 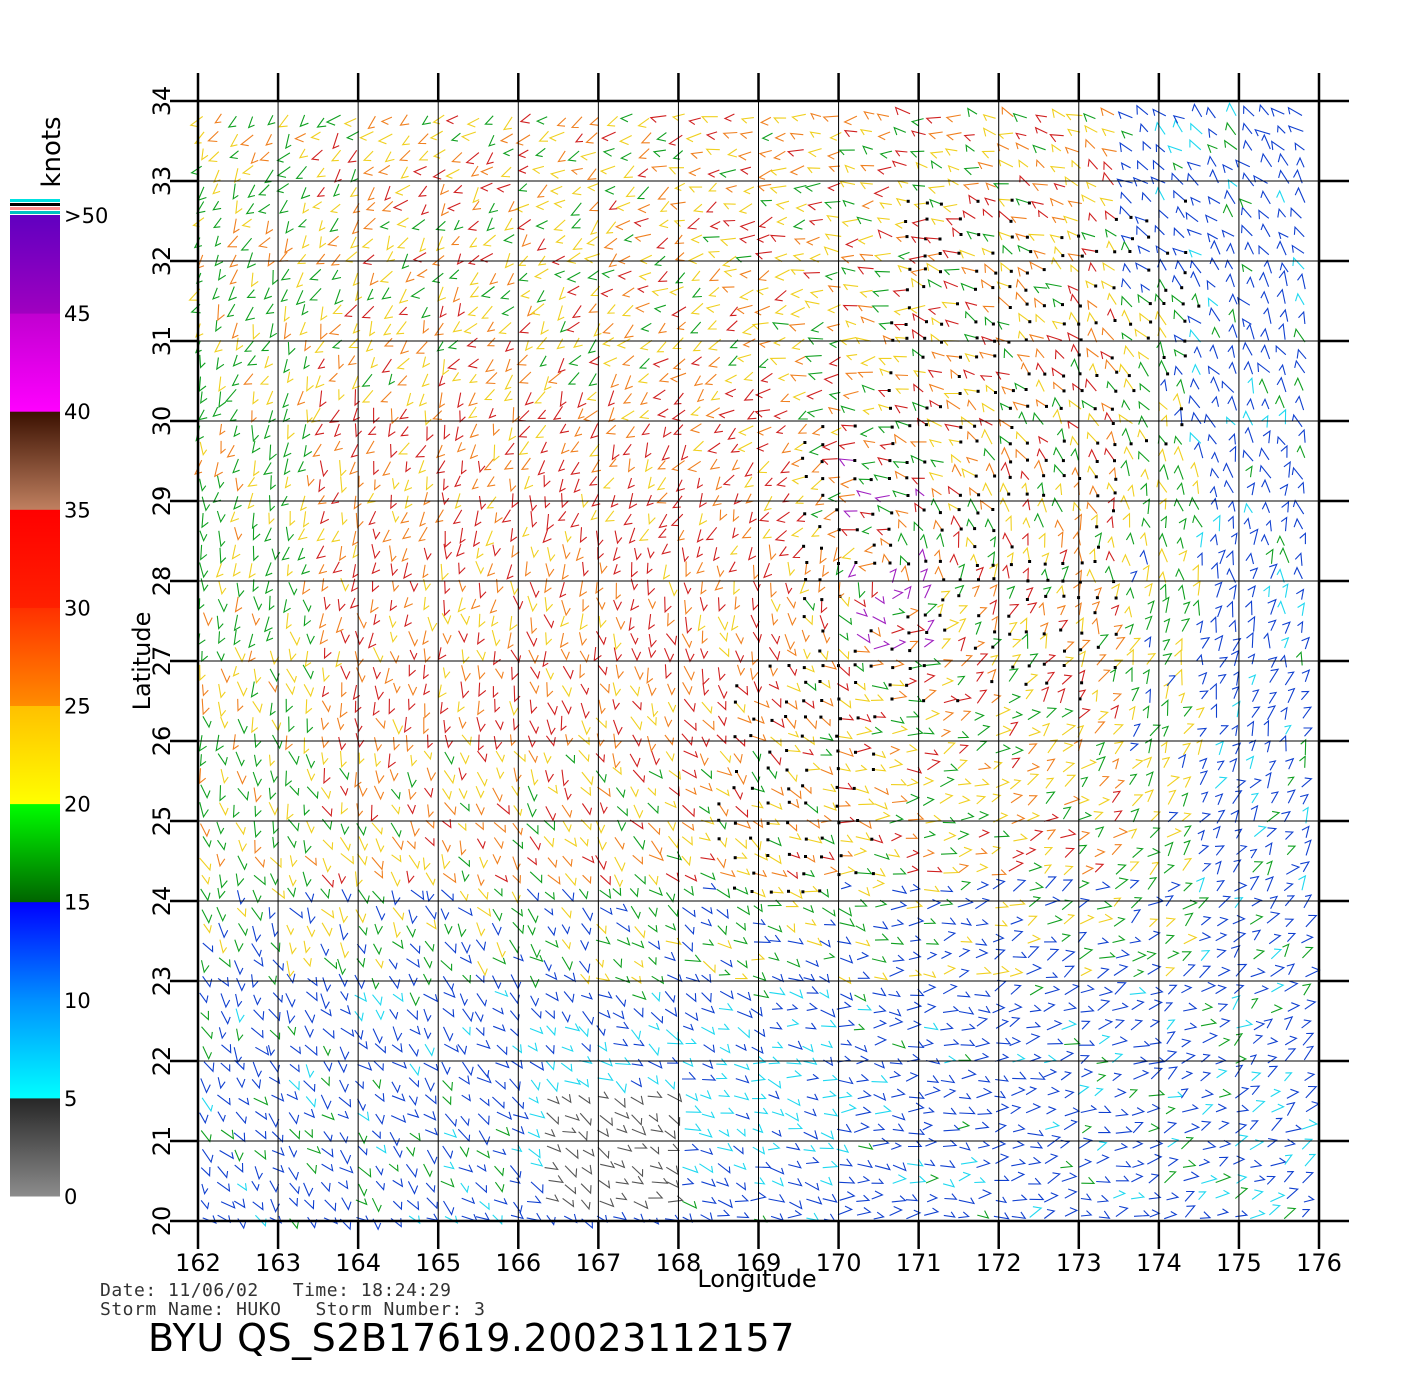 What do you see at coordinates (35, 853) in the screenshot?
I see `colorbar-band` at bounding box center [35, 853].